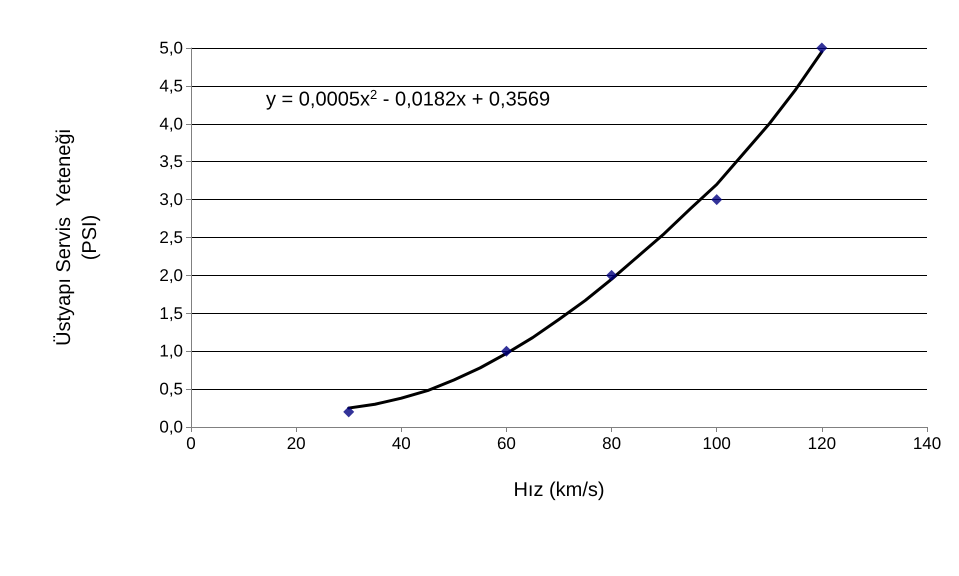  I want to click on y-tick-label: 0,0, so click(171, 427).